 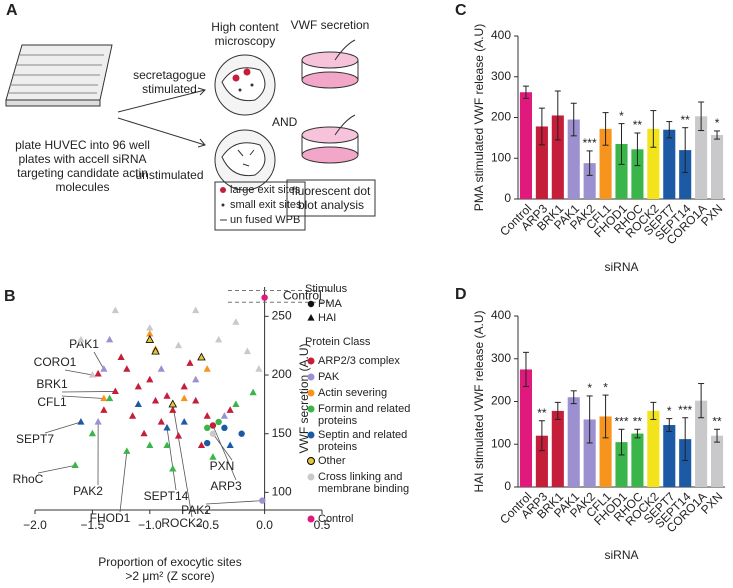 What do you see at coordinates (166, 496) in the screenshot?
I see `annotation: SEPT14` at bounding box center [166, 496].